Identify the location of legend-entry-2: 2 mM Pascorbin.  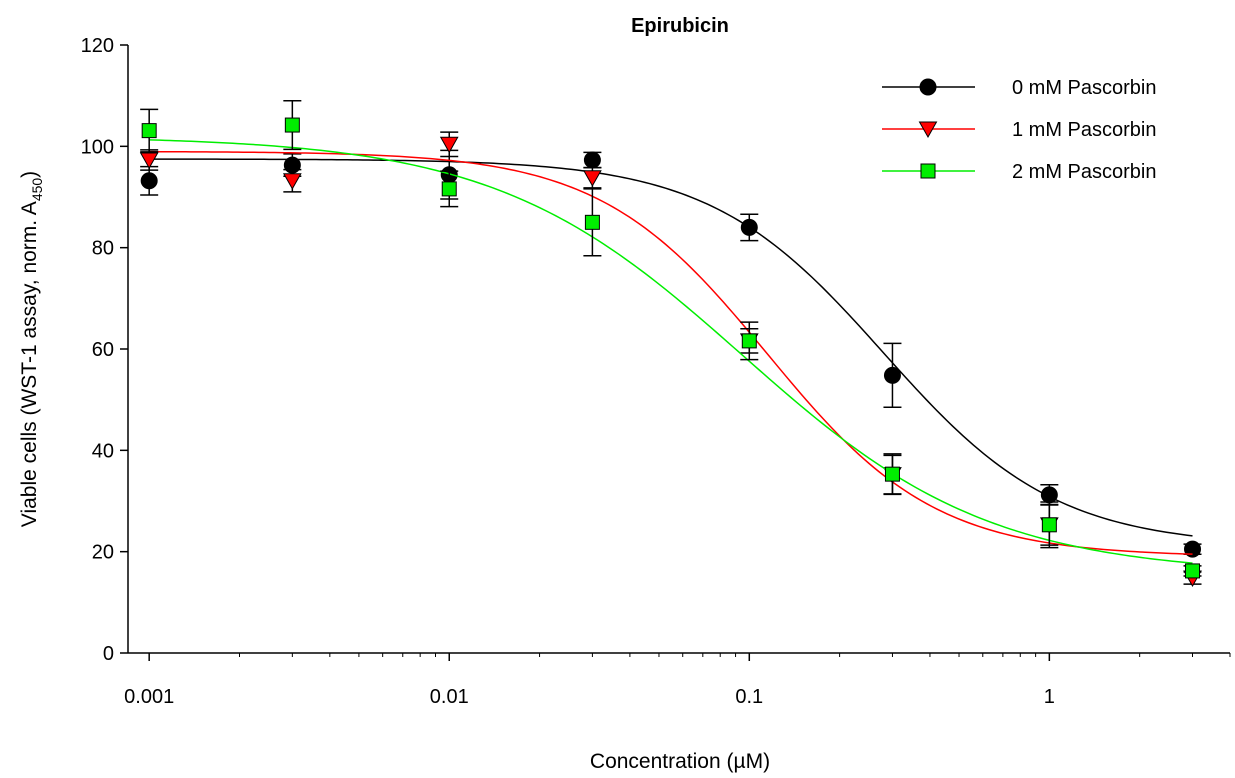
(1019, 172).